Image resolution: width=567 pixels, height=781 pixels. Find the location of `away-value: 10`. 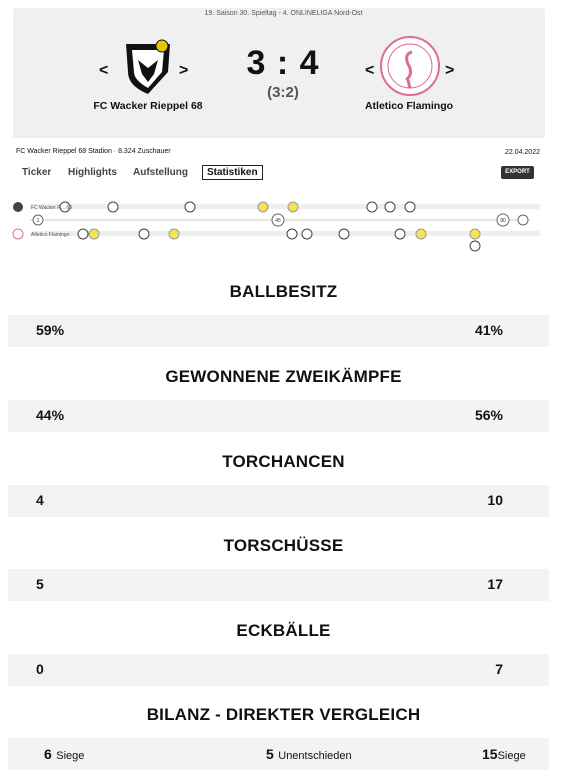

away-value: 10 is located at coordinates (495, 499).